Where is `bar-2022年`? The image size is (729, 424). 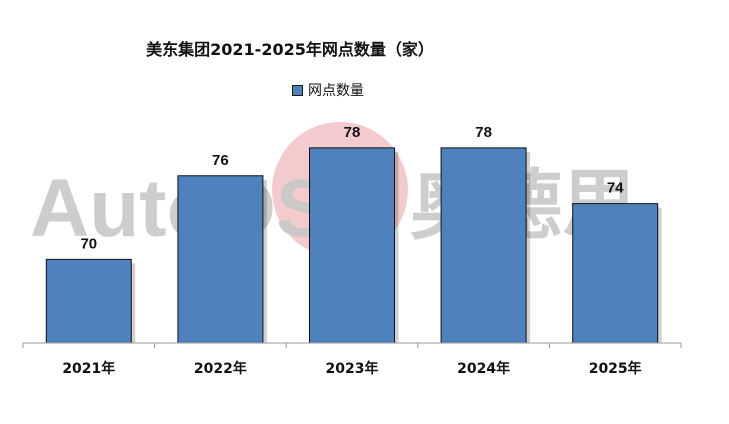 bar-2022年 is located at coordinates (220, 259).